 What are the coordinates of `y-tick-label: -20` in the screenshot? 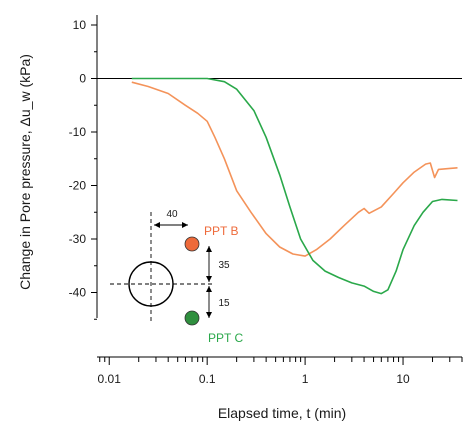 It's located at (78, 186).